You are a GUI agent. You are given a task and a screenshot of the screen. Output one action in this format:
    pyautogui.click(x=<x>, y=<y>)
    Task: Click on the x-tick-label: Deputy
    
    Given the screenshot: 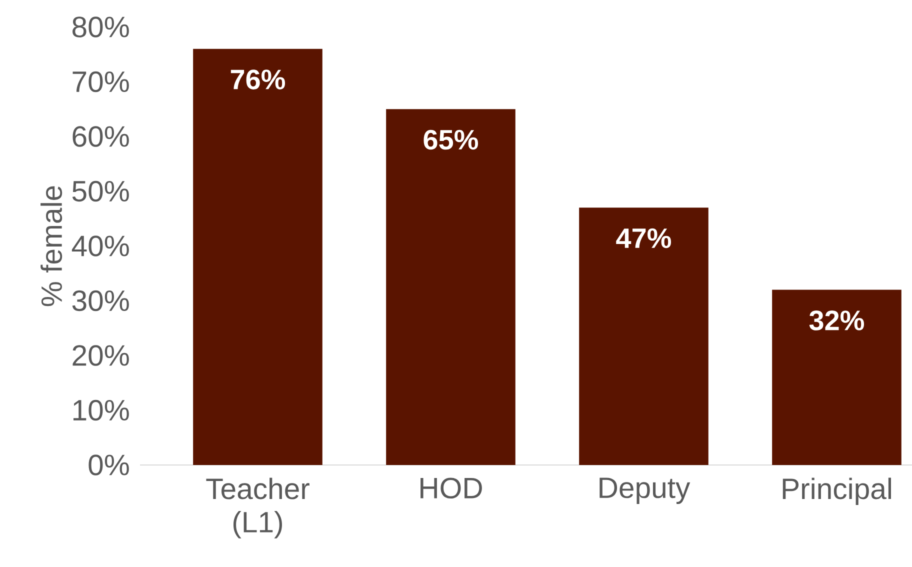 What is the action you would take?
    pyautogui.click(x=645, y=491)
    